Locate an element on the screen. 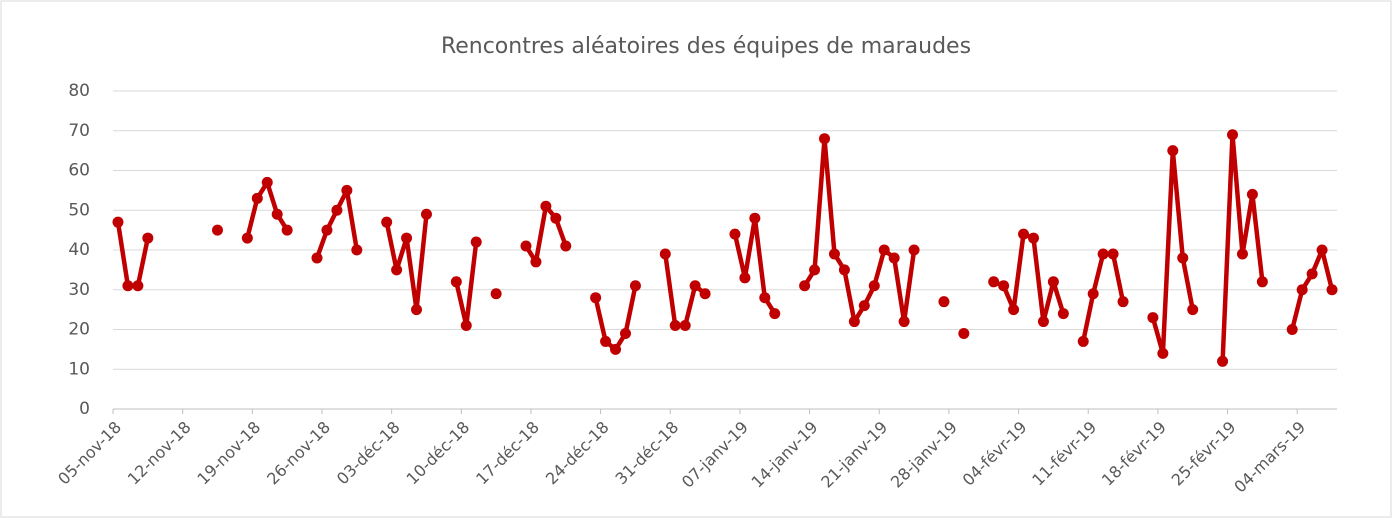 The image size is (1393, 523). y-tick-label: 70 is located at coordinates (79, 131).